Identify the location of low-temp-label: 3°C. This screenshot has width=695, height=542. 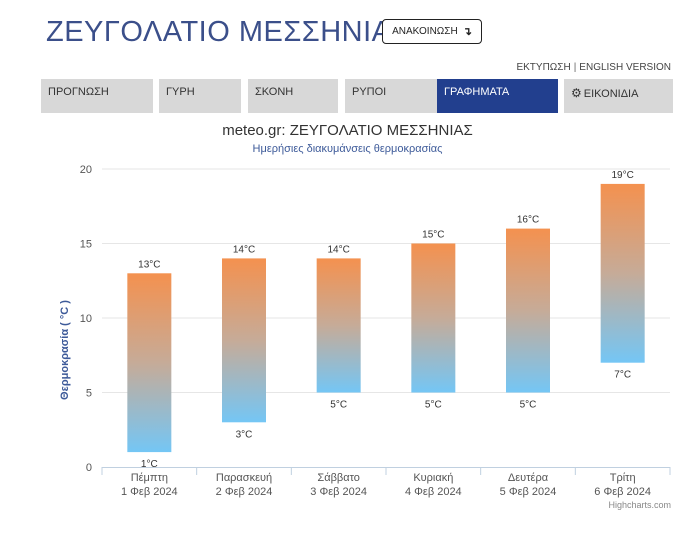
(244, 434).